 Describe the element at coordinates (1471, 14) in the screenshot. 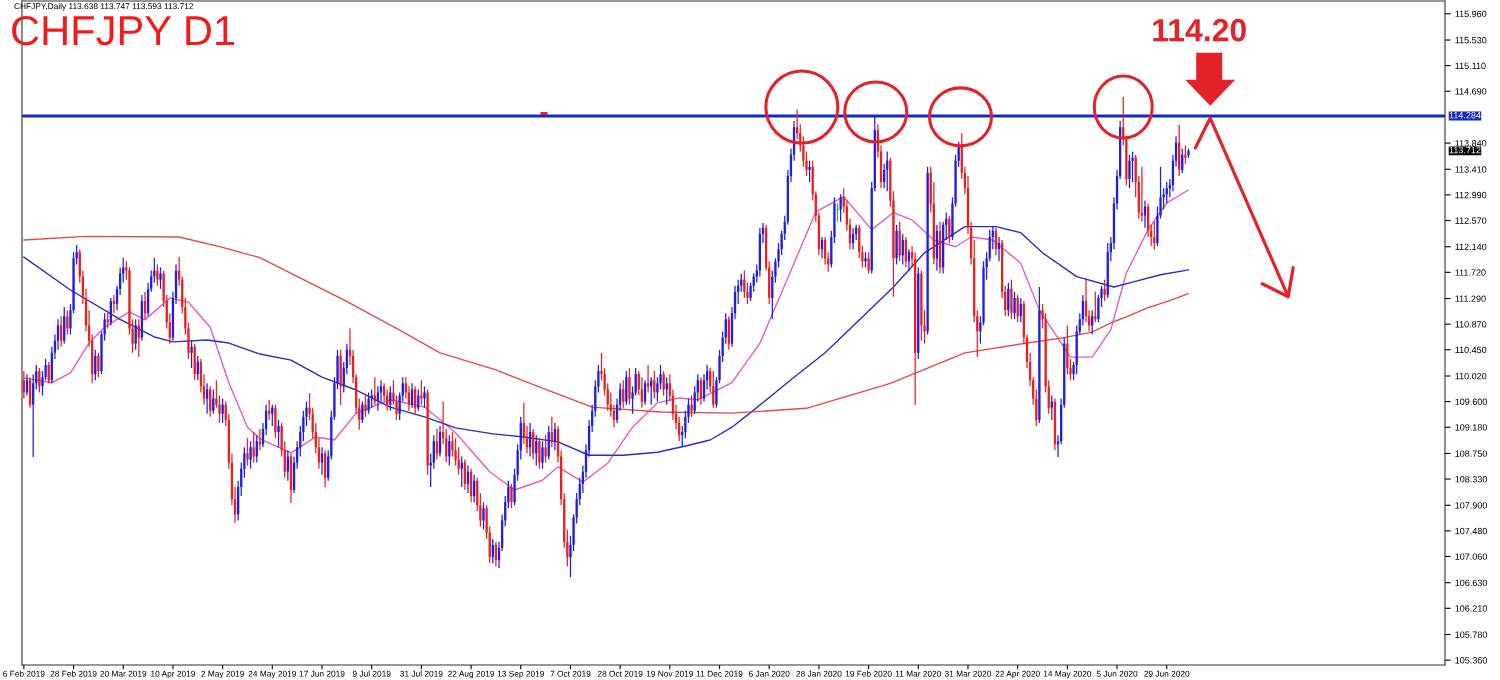

I see `y-tick-label: 115.960` at that location.